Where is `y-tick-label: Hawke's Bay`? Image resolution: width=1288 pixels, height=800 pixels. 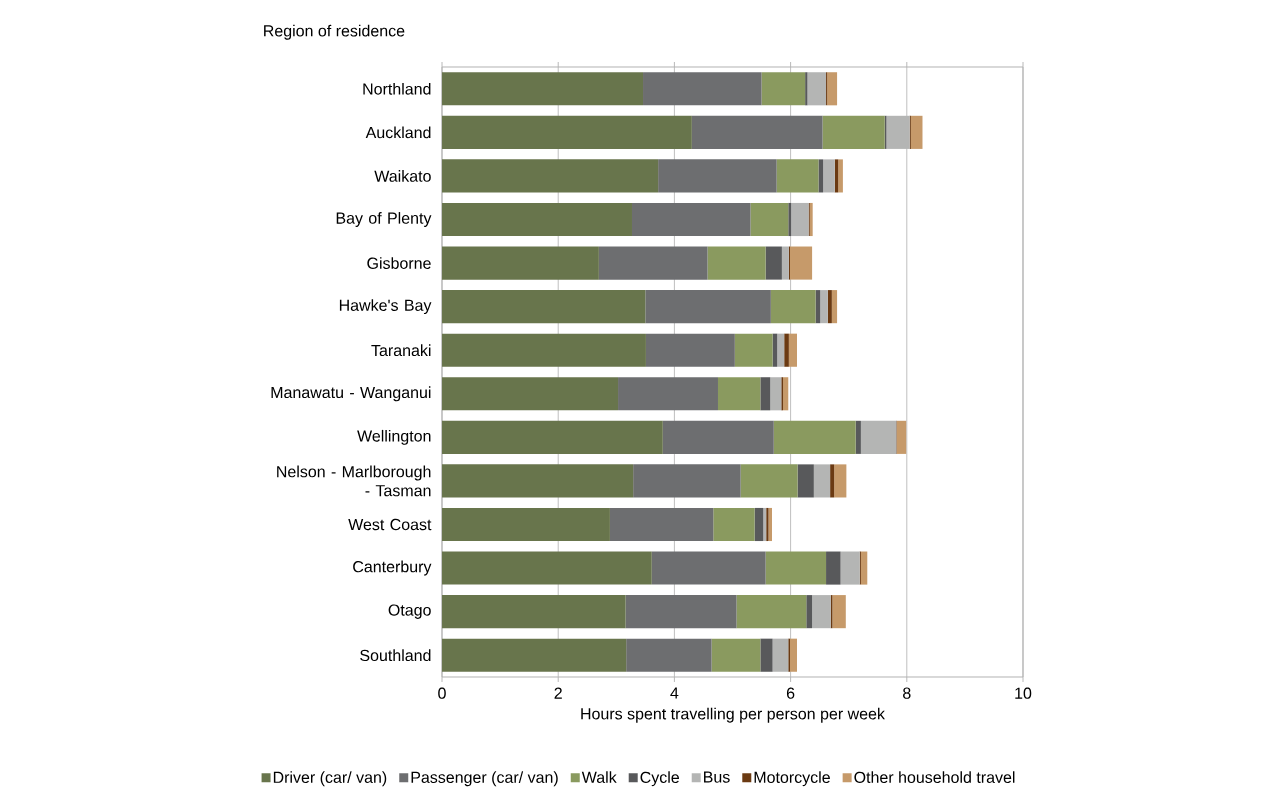 y-tick-label: Hawke's Bay is located at coordinates (385, 307).